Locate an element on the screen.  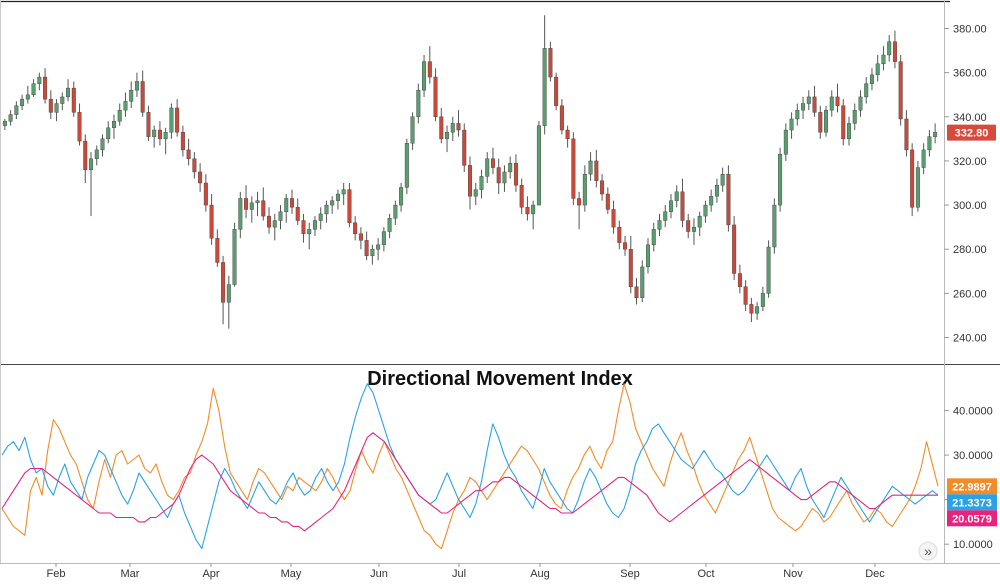
month-label: Oct is located at coordinates (705, 574).